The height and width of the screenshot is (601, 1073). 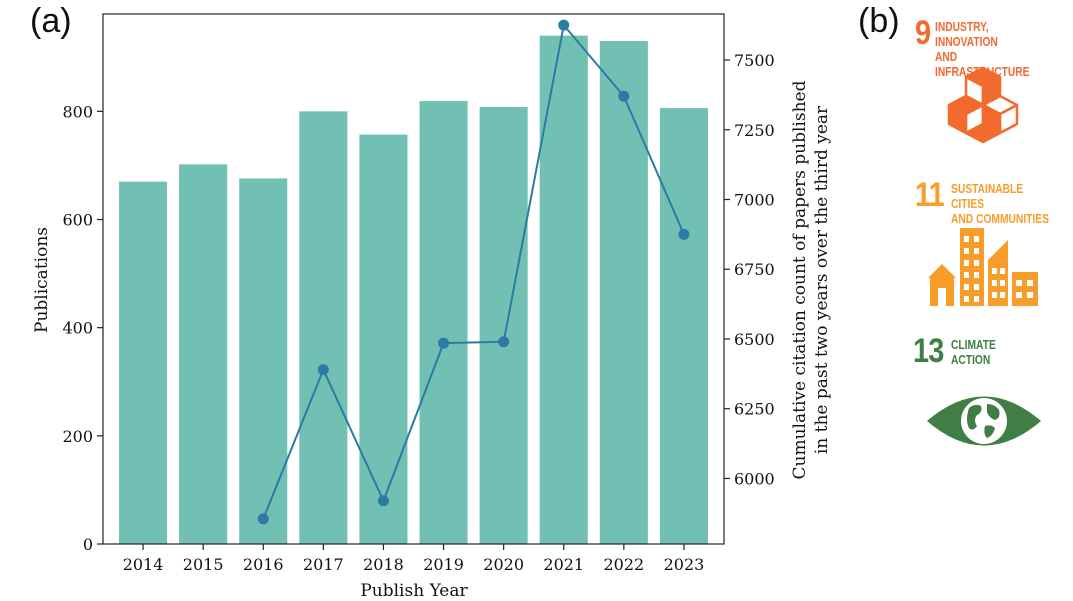 What do you see at coordinates (323, 328) in the screenshot?
I see `bar-2017` at bounding box center [323, 328].